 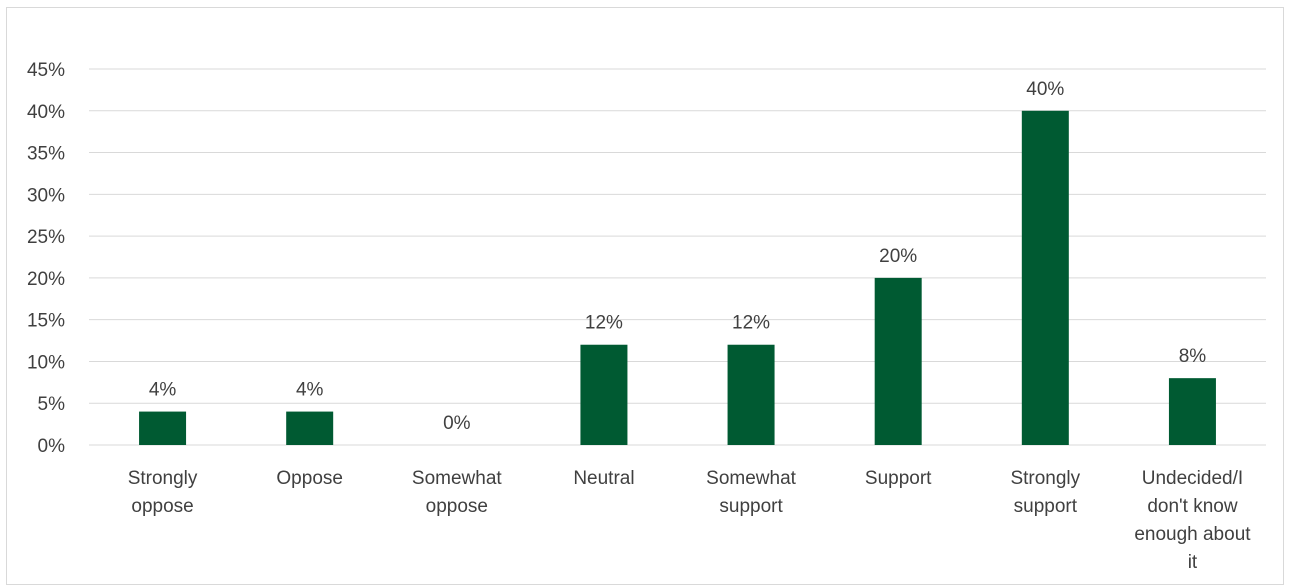 I want to click on y-tick-label: 0%, so click(x=52, y=446).